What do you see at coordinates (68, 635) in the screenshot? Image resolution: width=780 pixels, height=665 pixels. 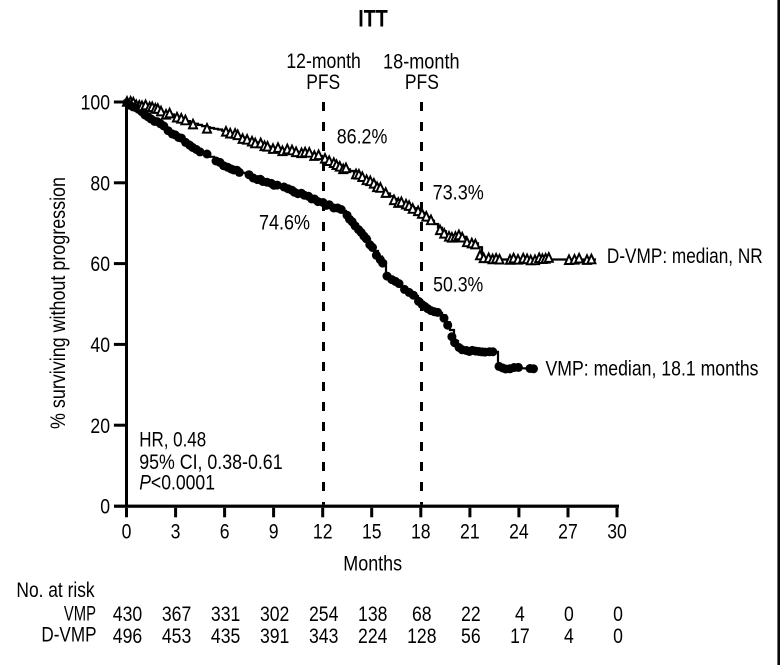 I see `svg-text: D-VMP` at bounding box center [68, 635].